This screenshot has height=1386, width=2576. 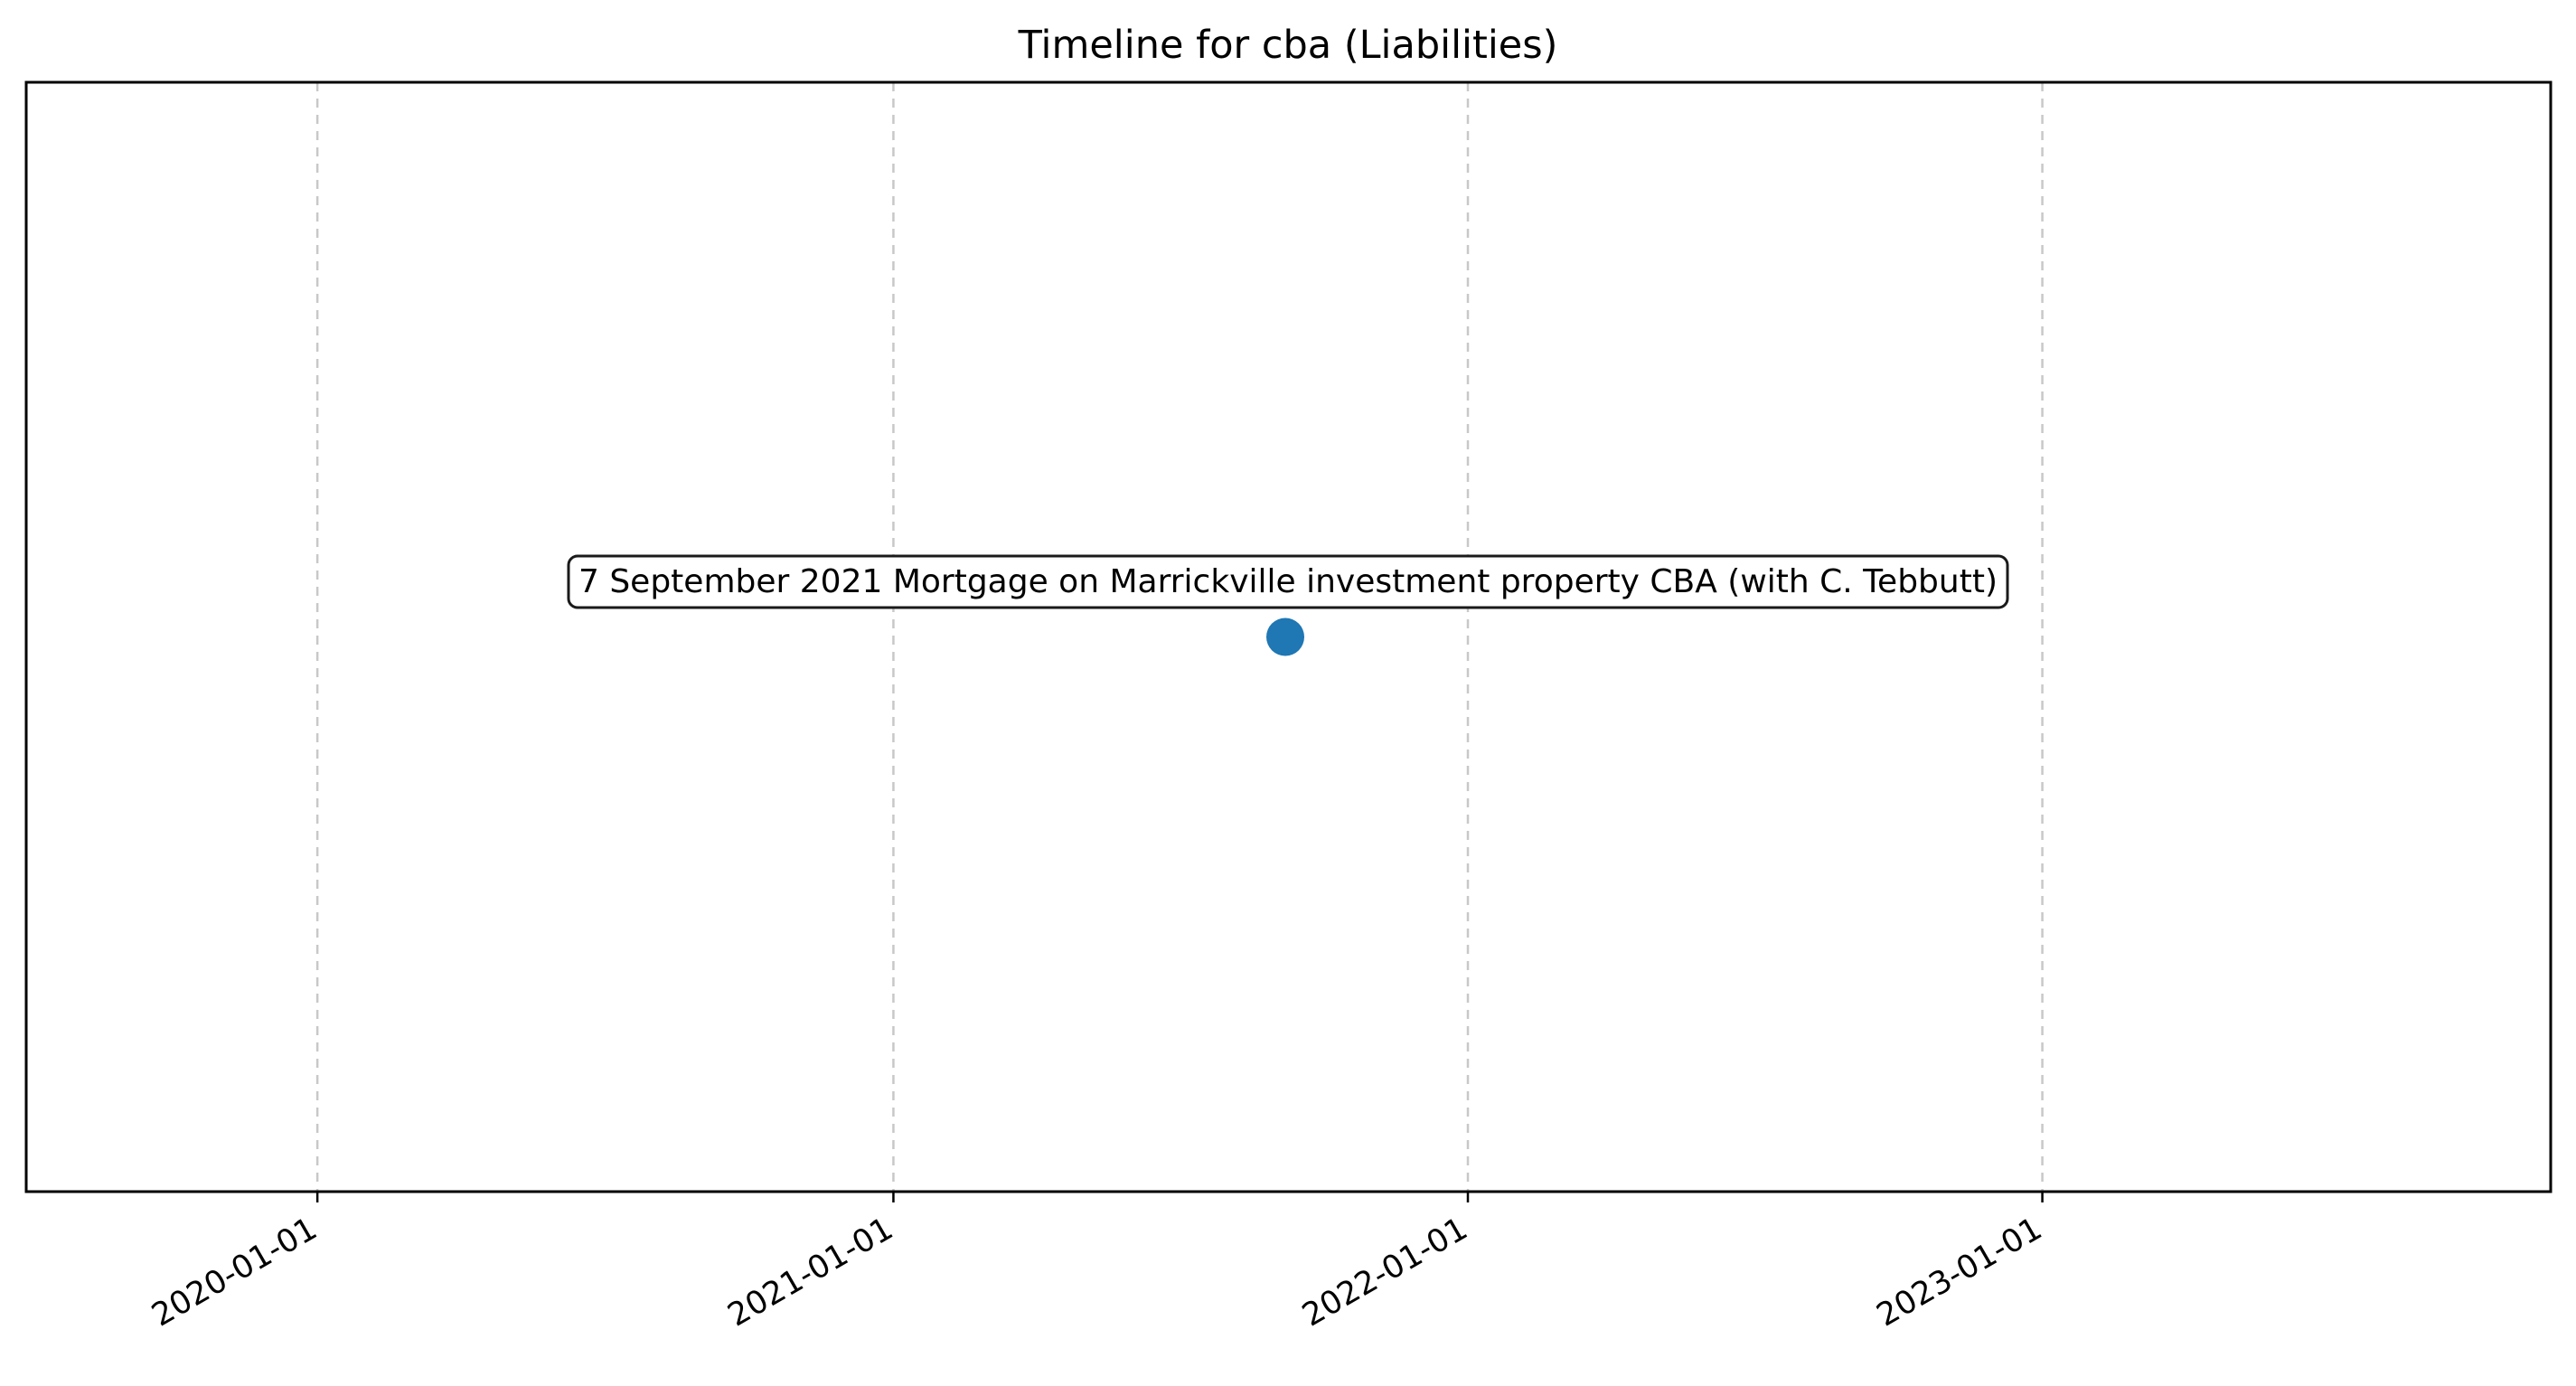 I want to click on event-label-box, so click(x=1288, y=581).